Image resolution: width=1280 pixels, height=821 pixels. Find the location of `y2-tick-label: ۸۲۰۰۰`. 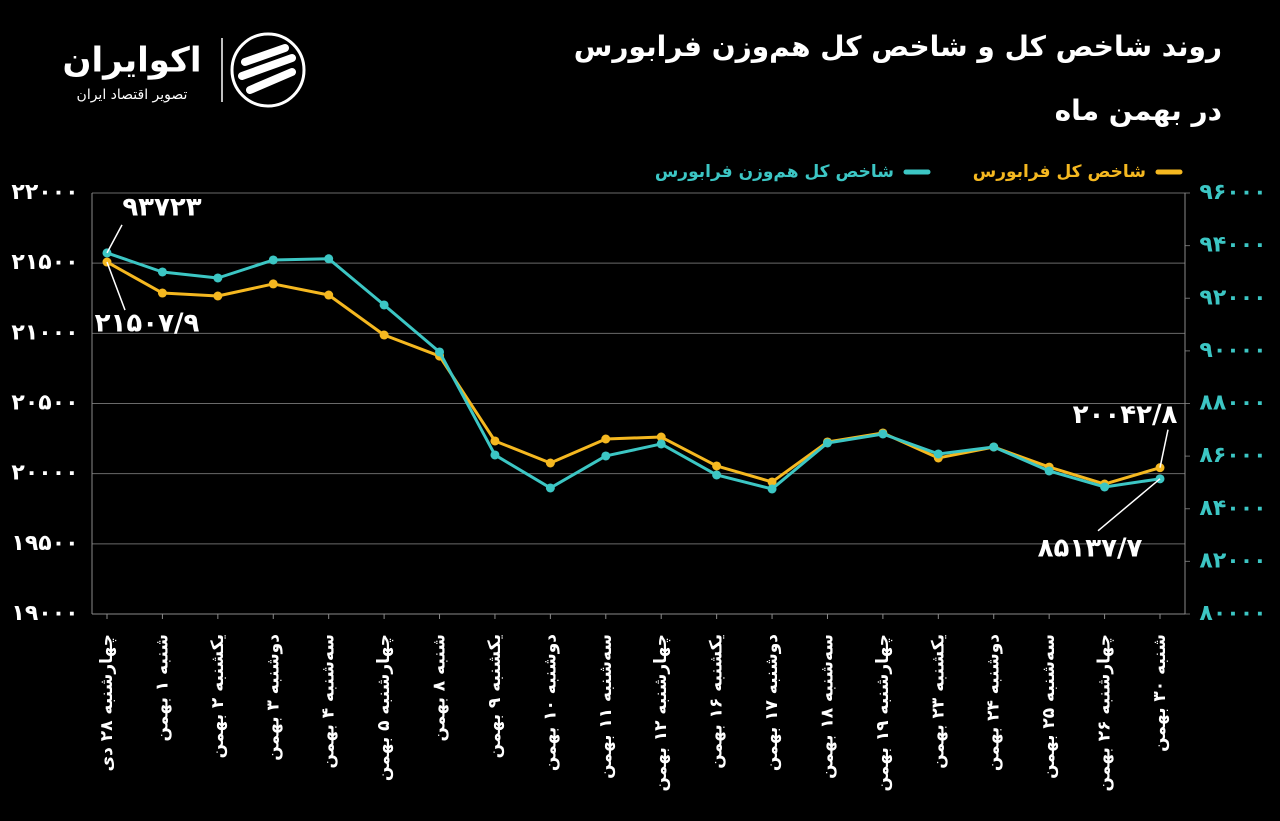

y2-tick-label: ۸۲۰۰۰ is located at coordinates (1232, 560).